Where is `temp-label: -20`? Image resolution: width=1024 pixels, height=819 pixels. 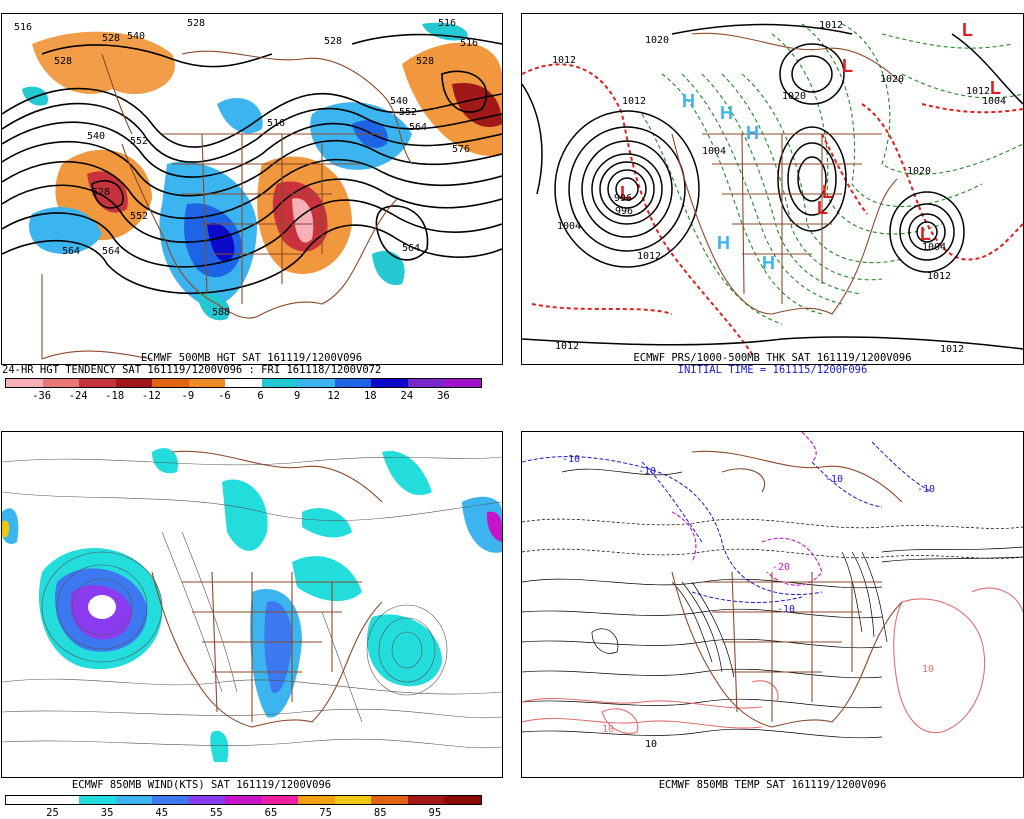
temp-label: -20 is located at coordinates (781, 567).